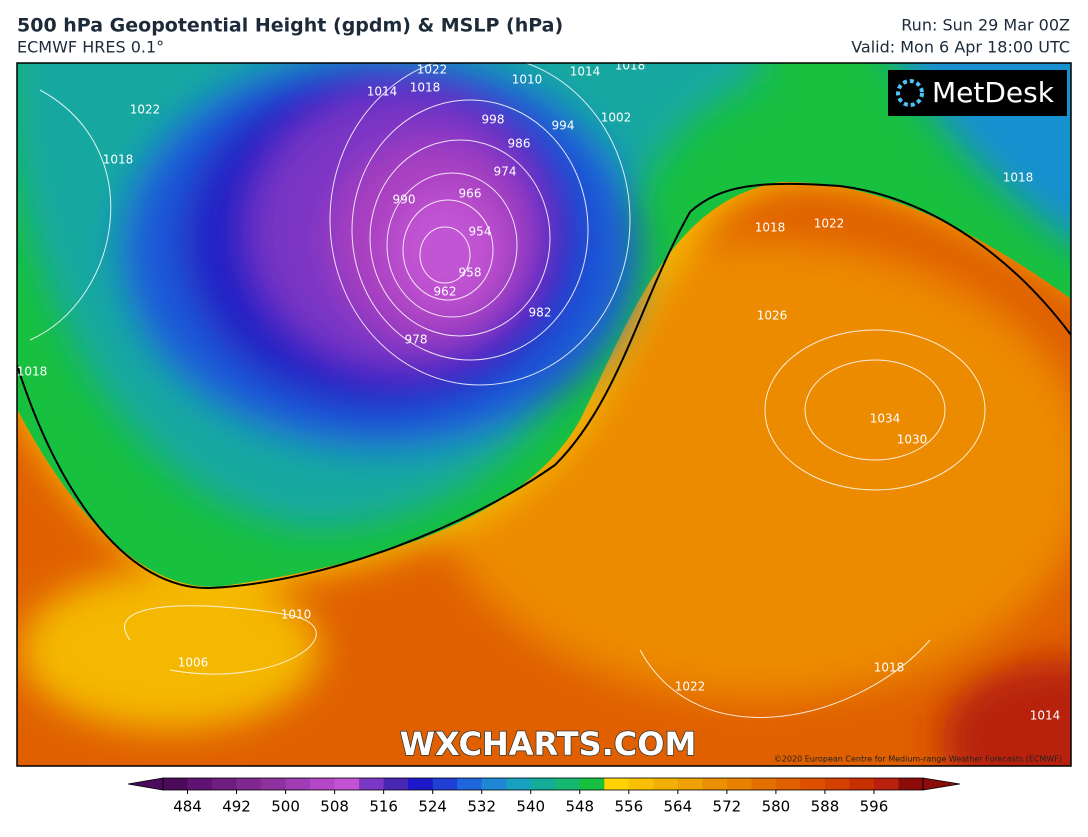  Describe the element at coordinates (993, 92) in the screenshot. I see `logo: MetDesk` at that location.